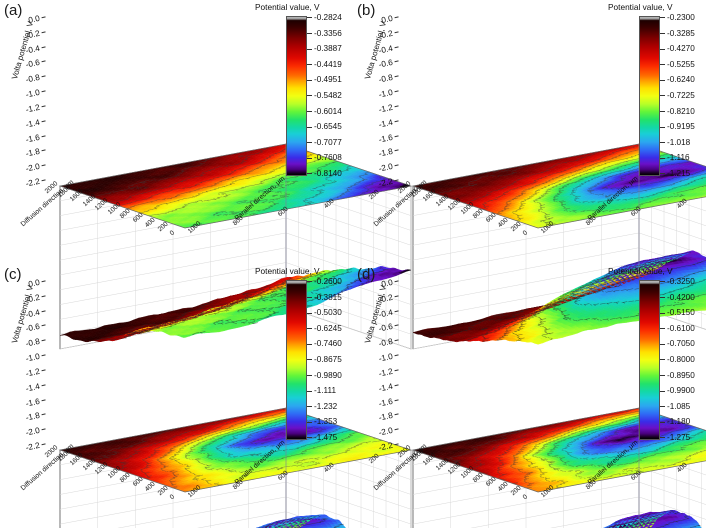 This screenshot has width=706, height=528. What do you see at coordinates (677, 127) in the screenshot?
I see `colorbar-tick: -0.9195` at bounding box center [677, 127].